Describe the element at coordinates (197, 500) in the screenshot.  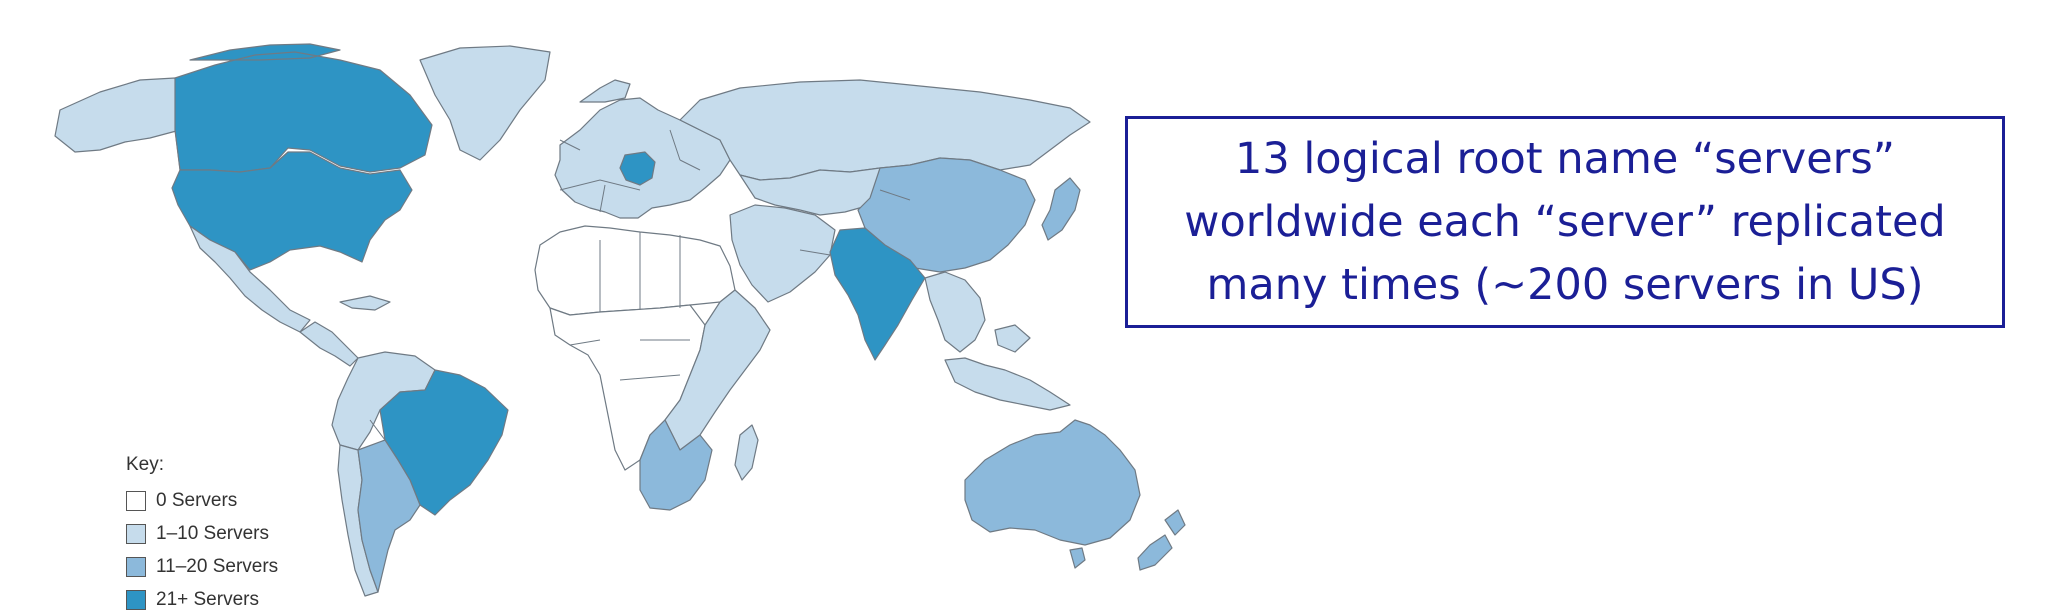
I see `legend-label-0-servers: 0 Servers` at that location.